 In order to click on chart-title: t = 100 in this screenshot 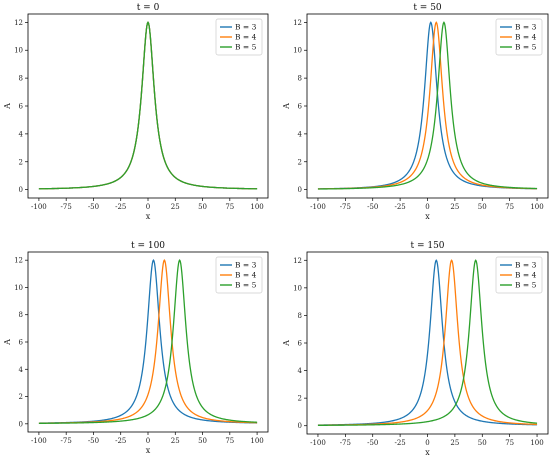, I will do `click(148, 246)`.